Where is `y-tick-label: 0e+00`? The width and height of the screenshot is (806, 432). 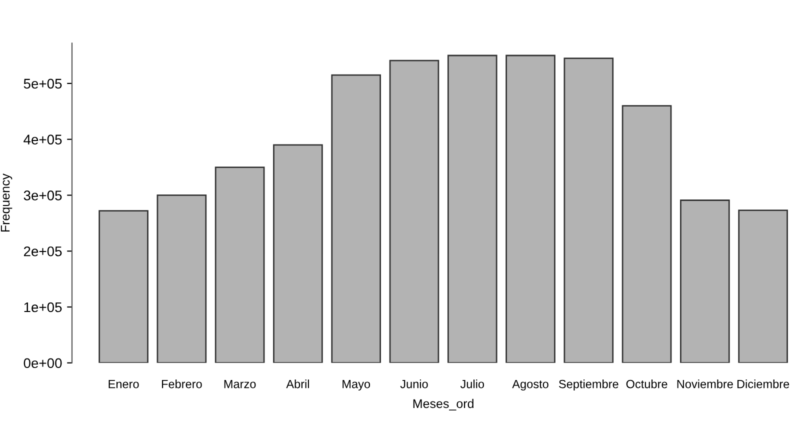 y-tick-label: 0e+00 is located at coordinates (43, 363).